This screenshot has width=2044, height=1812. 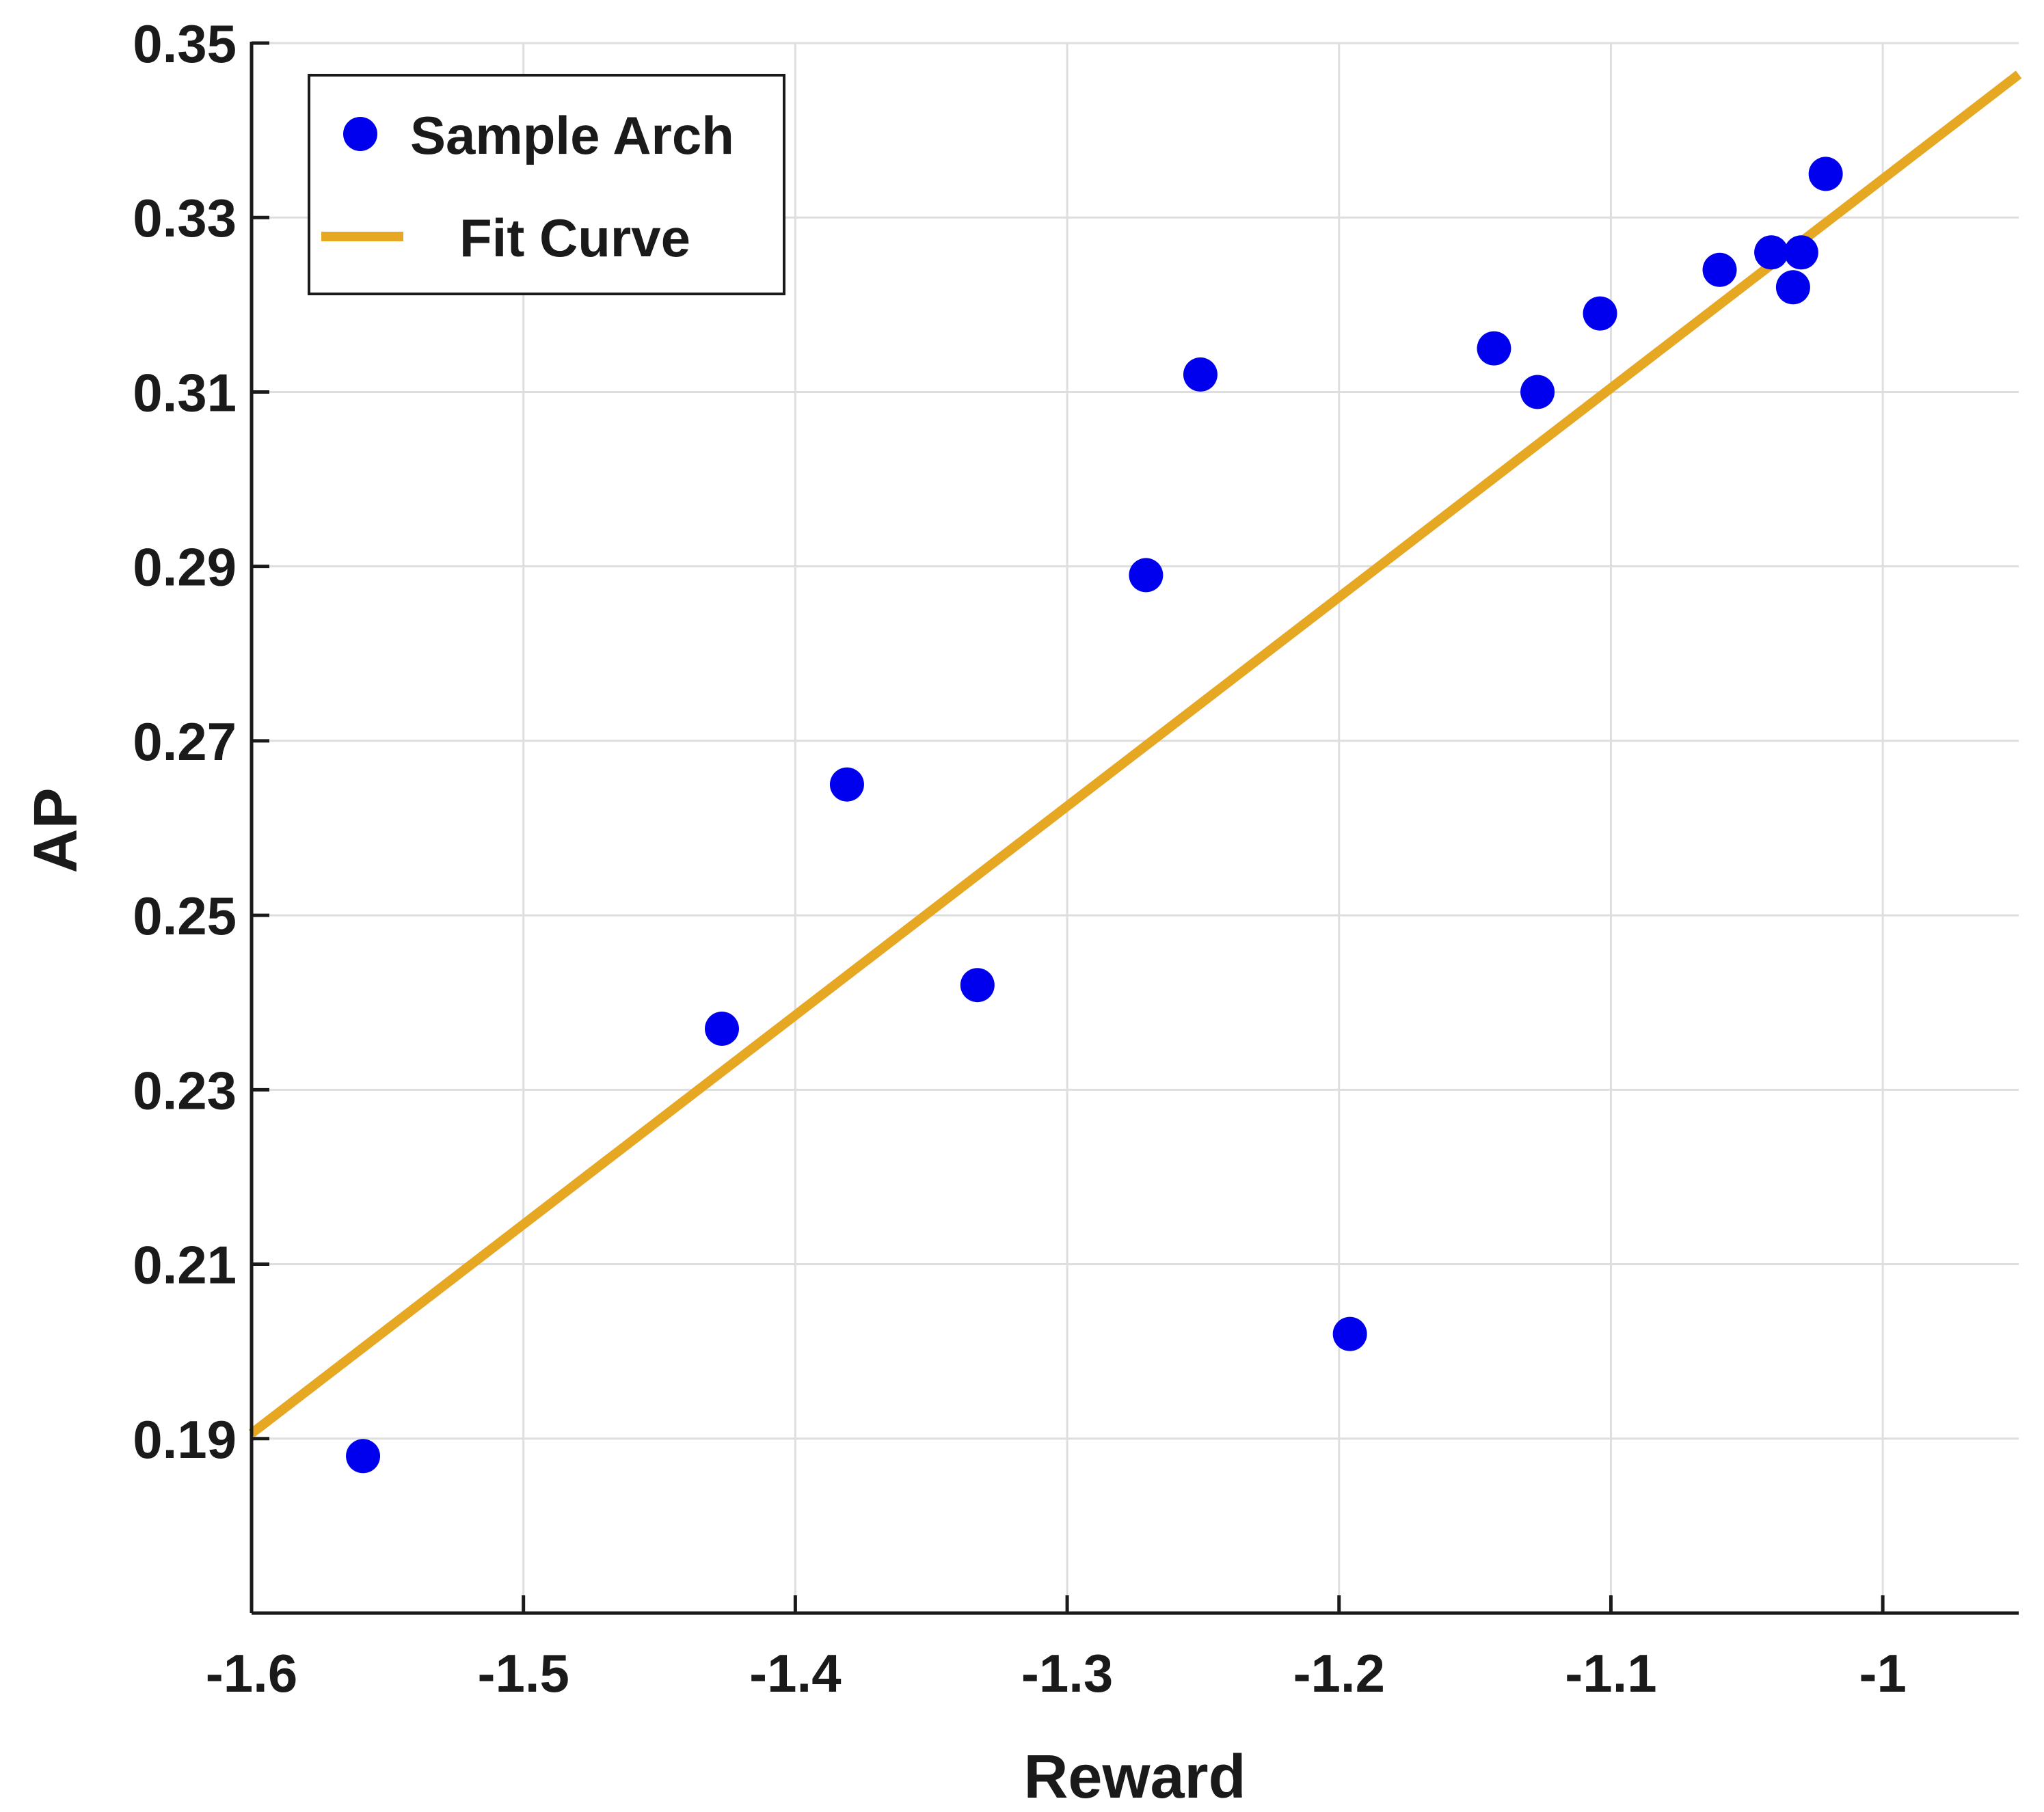 What do you see at coordinates (1339, 1673) in the screenshot?
I see `x-tick-label-4: -1.2` at bounding box center [1339, 1673].